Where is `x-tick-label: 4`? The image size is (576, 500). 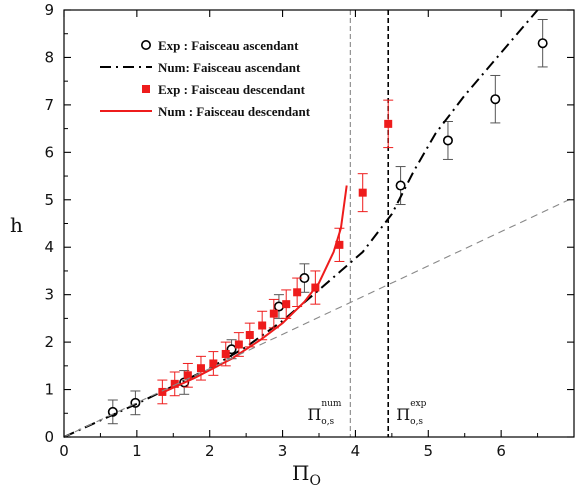 x-tick-label: 4 is located at coordinates (356, 451).